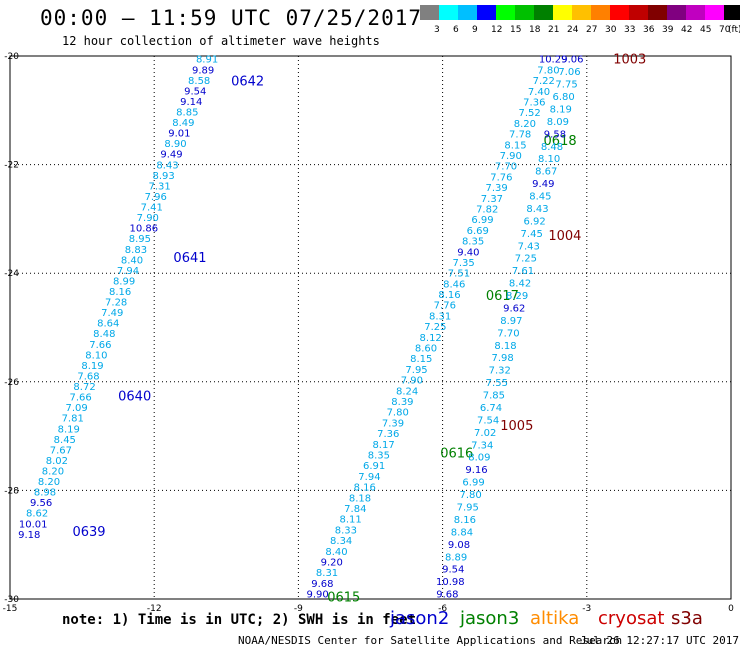  Describe the element at coordinates (41, 503) in the screenshot. I see `wave-height-value: 9.56` at that location.